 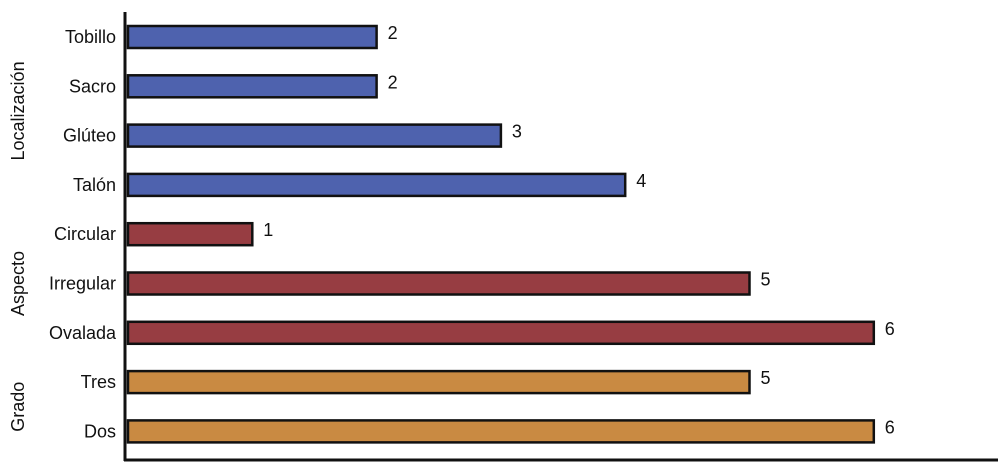 I want to click on group-label: Aspecto, so click(x=18, y=283).